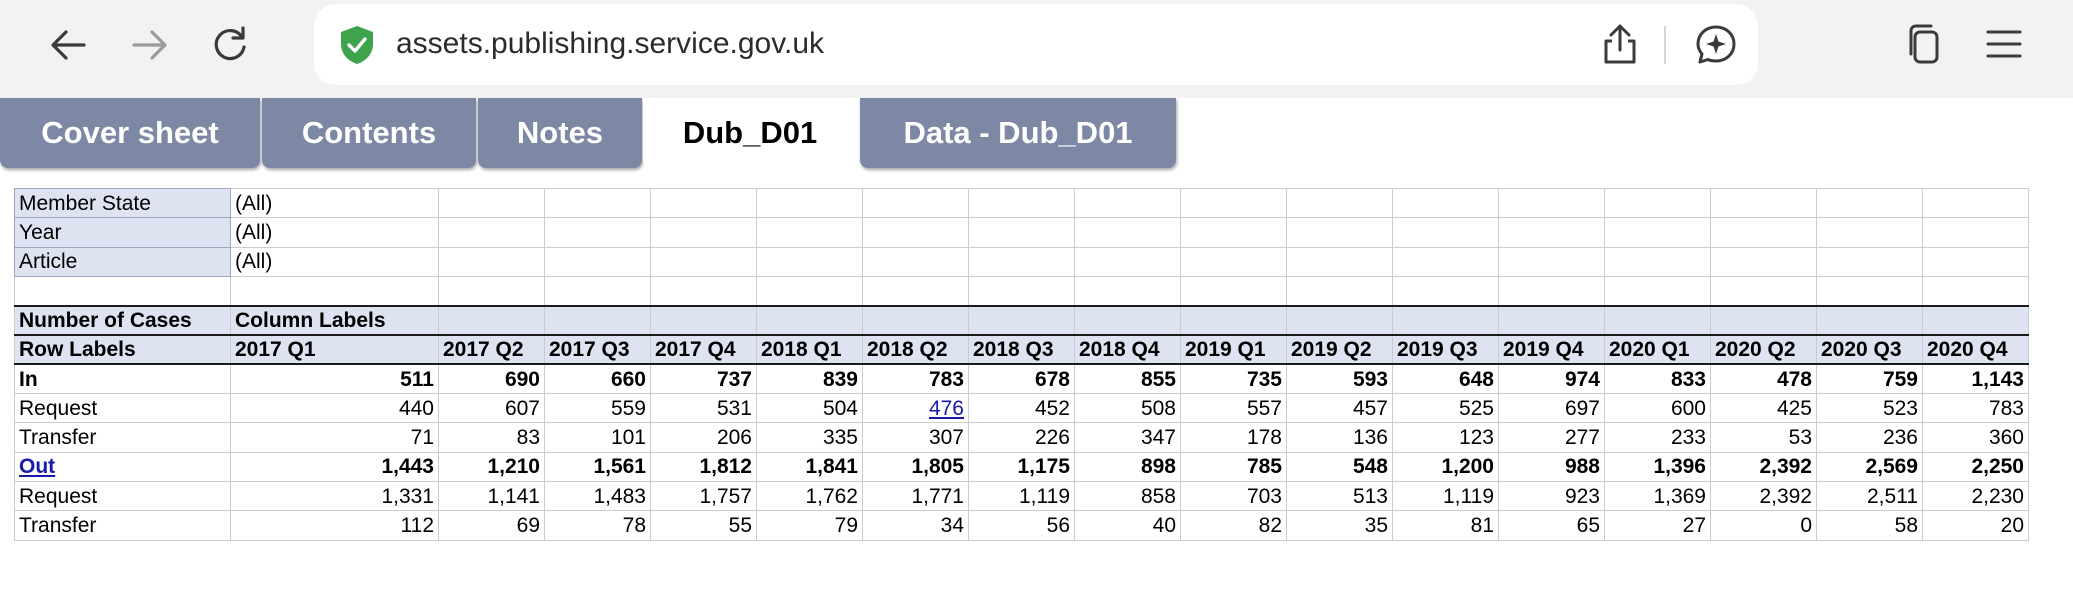 The width and height of the screenshot is (2073, 600). What do you see at coordinates (1975, 379) in the screenshot?
I see `value-cell: 1,143` at bounding box center [1975, 379].